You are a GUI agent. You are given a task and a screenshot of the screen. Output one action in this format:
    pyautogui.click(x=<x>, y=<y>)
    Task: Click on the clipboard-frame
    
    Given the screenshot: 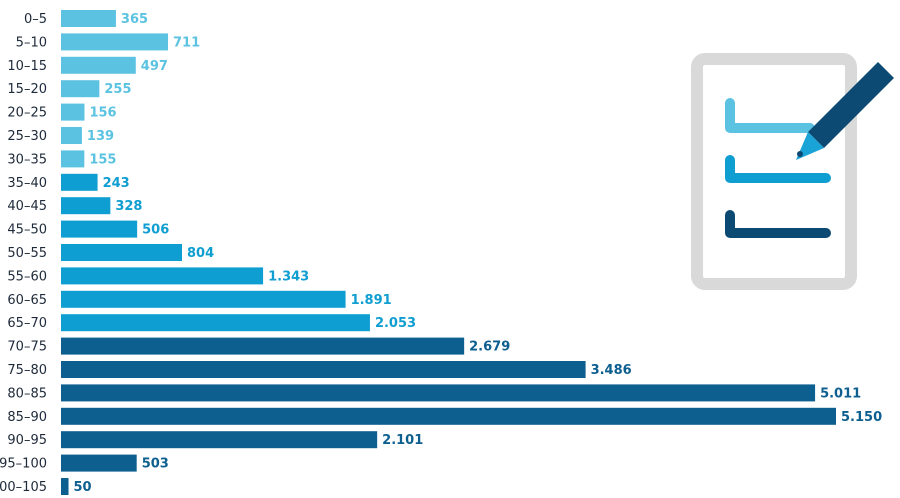 What is the action you would take?
    pyautogui.click(x=774, y=171)
    